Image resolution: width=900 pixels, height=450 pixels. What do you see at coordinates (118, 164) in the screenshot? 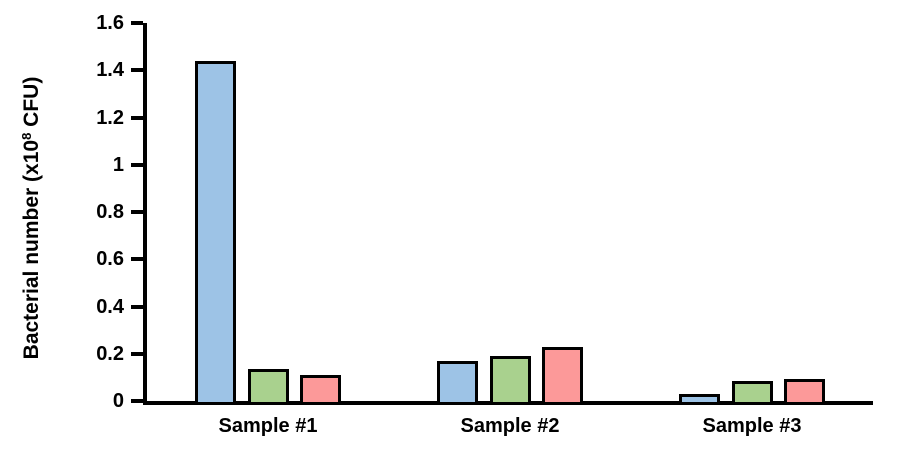
I see `y-tick-label-1: 1` at bounding box center [118, 164].